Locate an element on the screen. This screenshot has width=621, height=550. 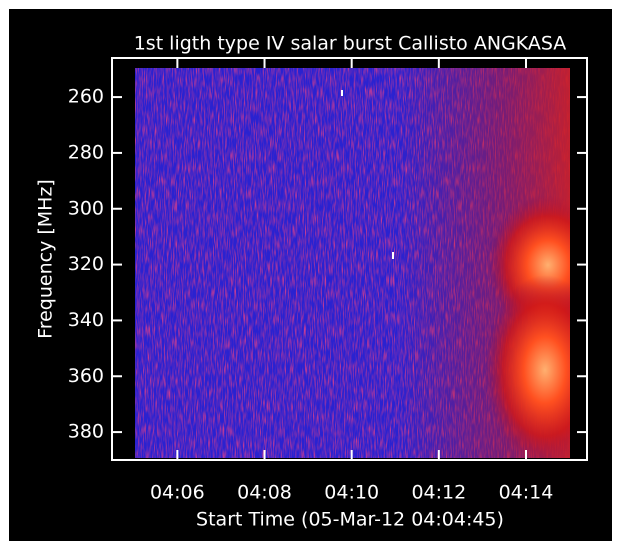
y-tick-label: 260 is located at coordinates (86, 97).